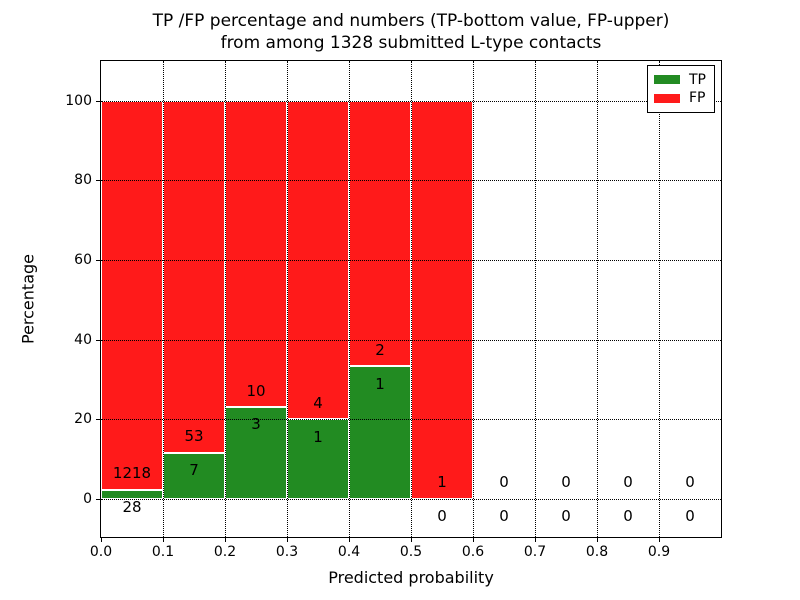  Describe the element at coordinates (681, 89) in the screenshot. I see `legend: TP FP` at that location.